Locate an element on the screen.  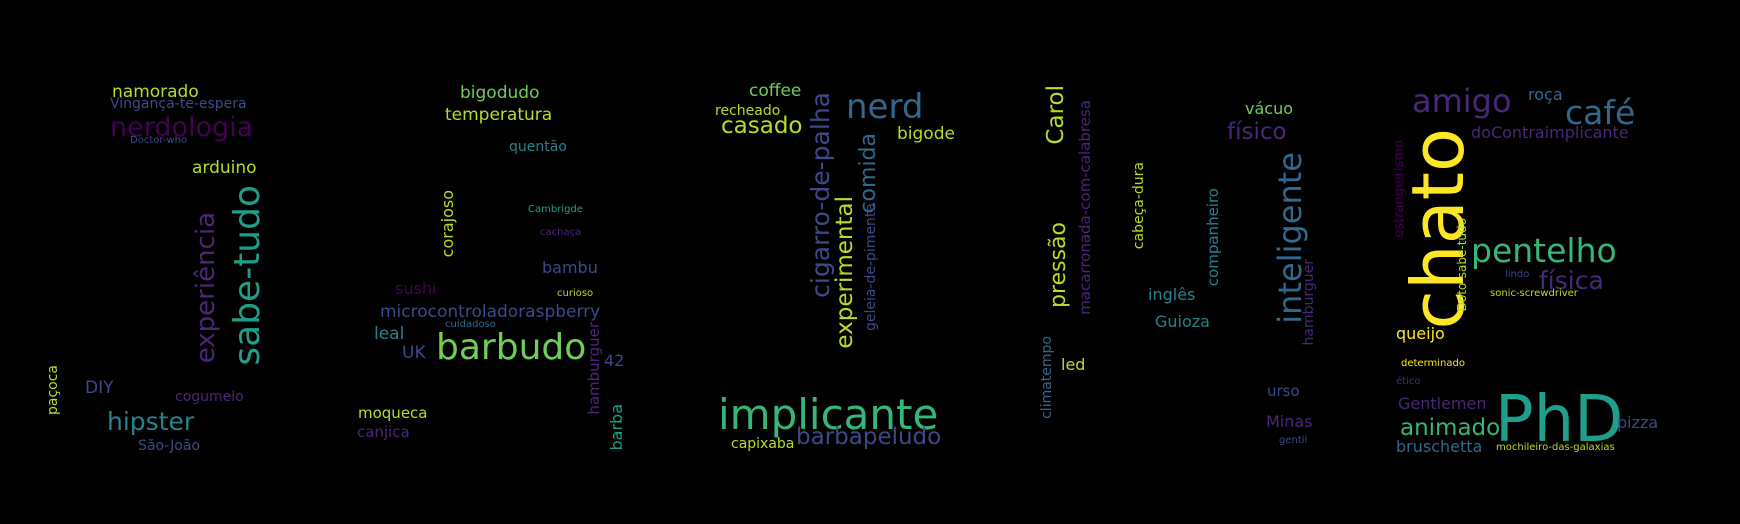
word-sao-joao: São-João is located at coordinates (169, 446).